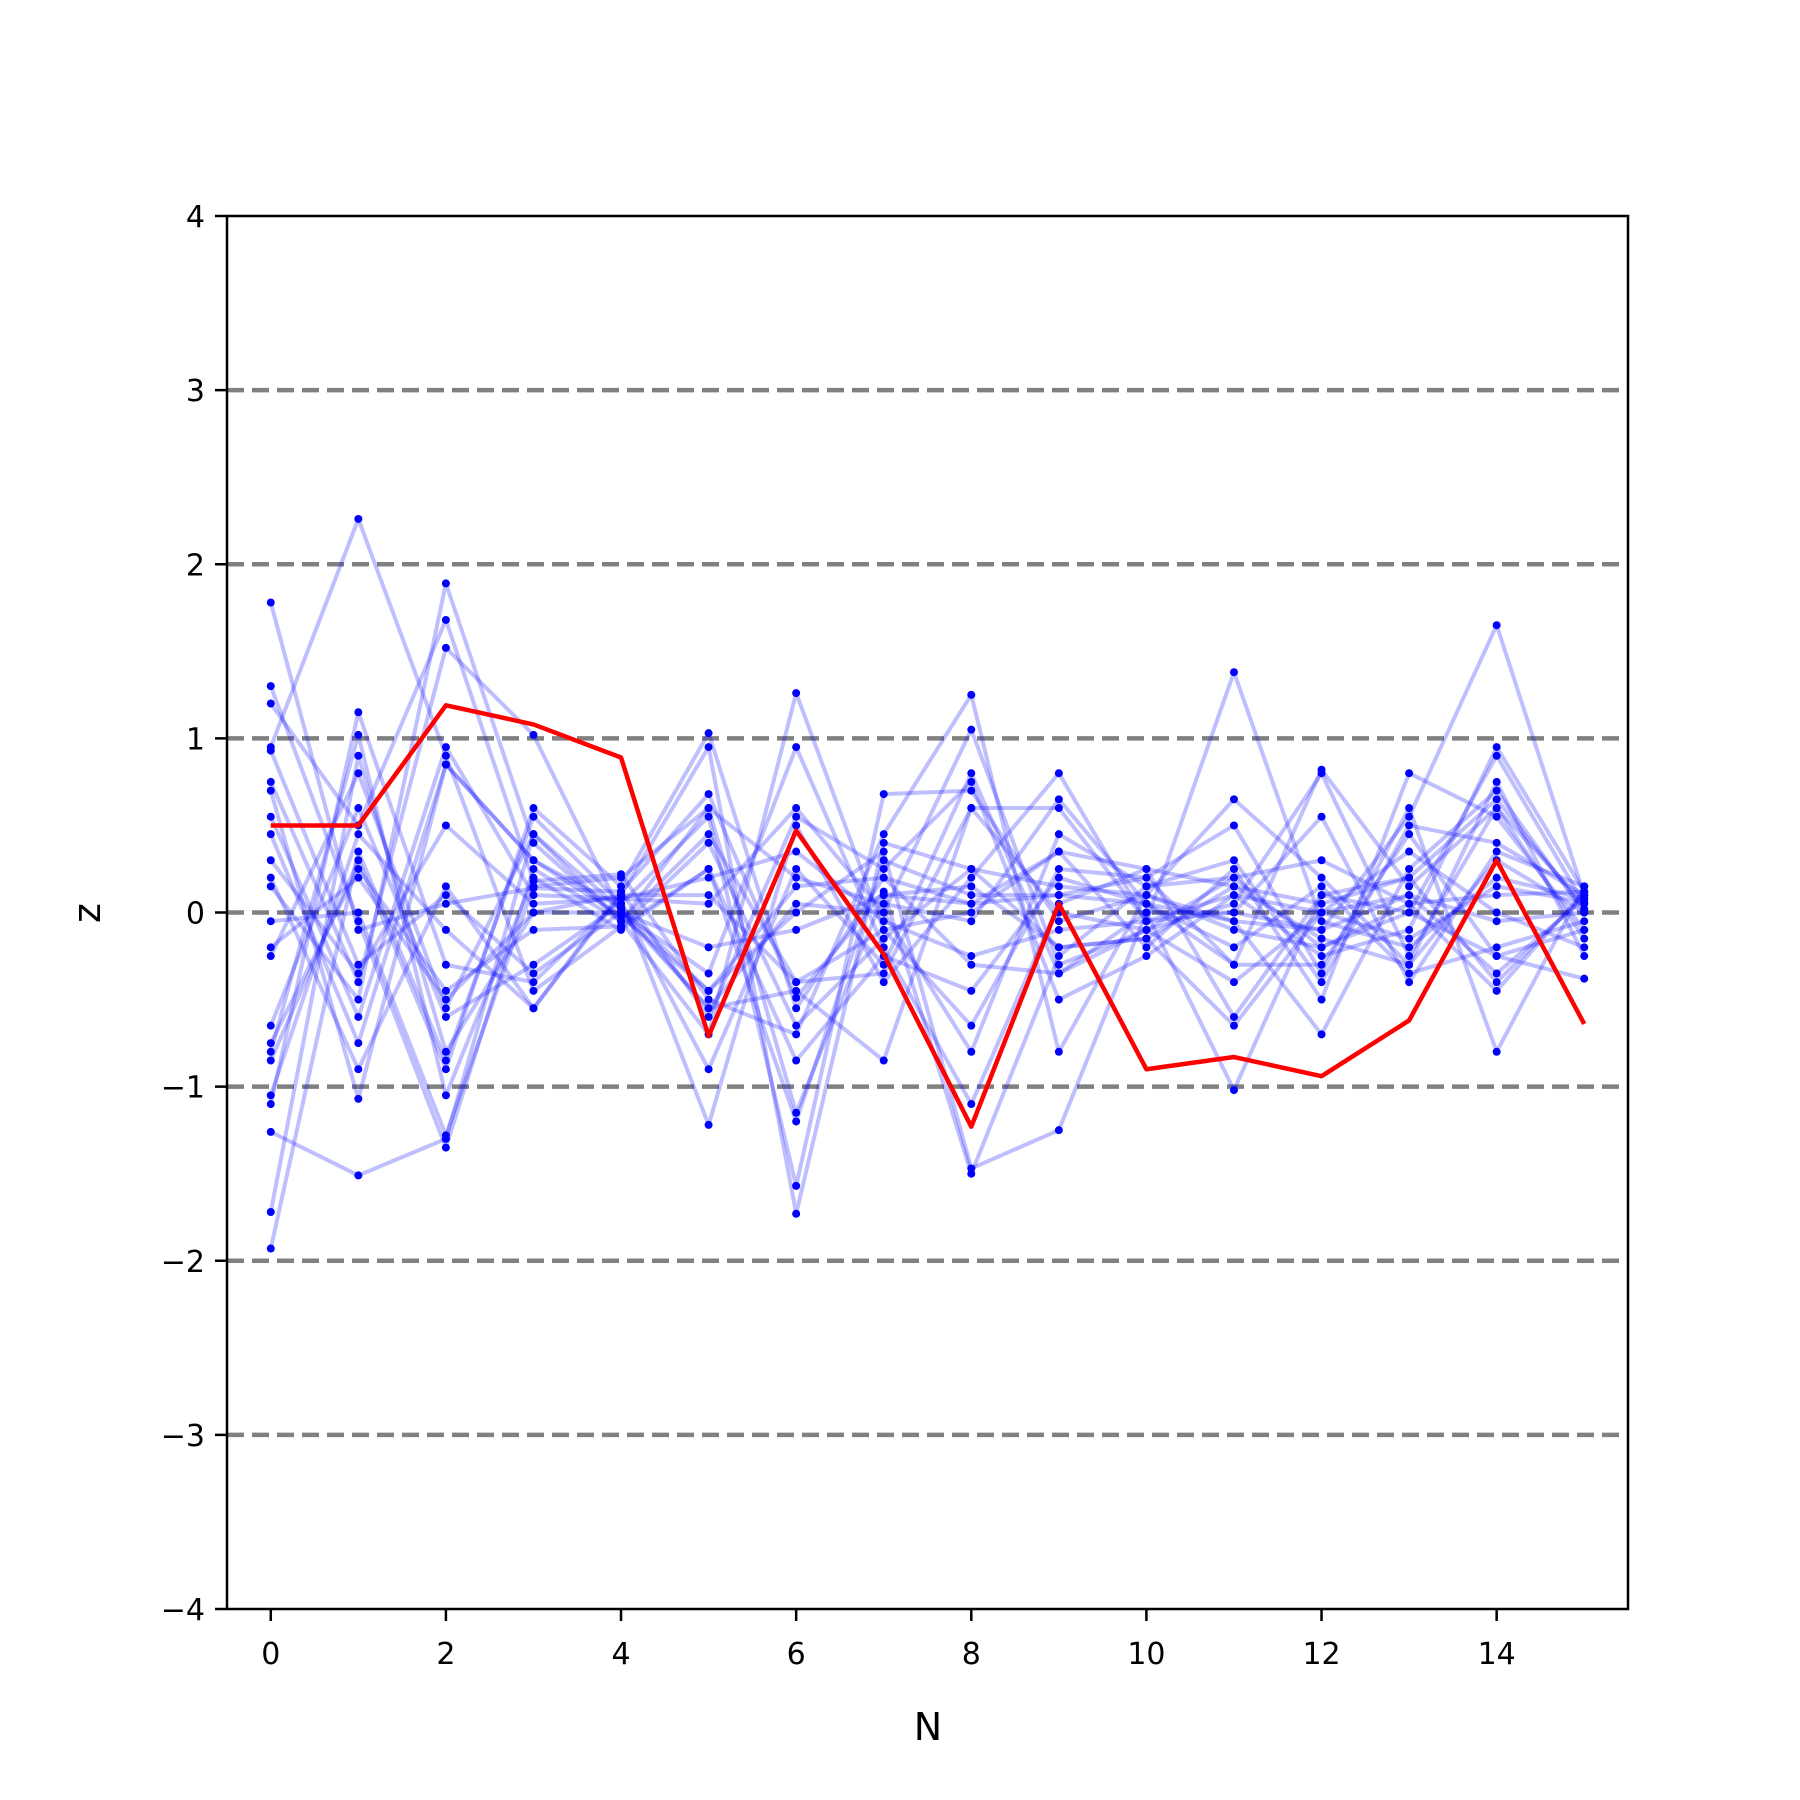 This screenshot has height=1800, width=1800. What do you see at coordinates (194, 914) in the screenshot?
I see `y-axis: −4 −3 −2 −1 0 1 2 3 4` at bounding box center [194, 914].